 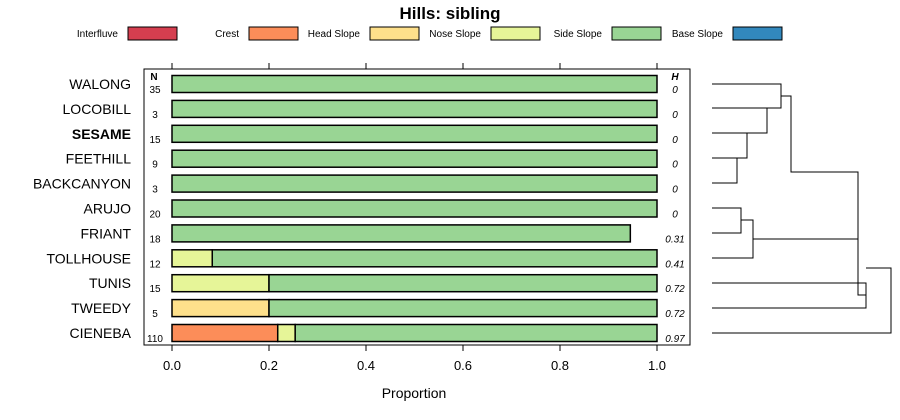 I want to click on x-tick-label: 0.8, so click(x=560, y=365).